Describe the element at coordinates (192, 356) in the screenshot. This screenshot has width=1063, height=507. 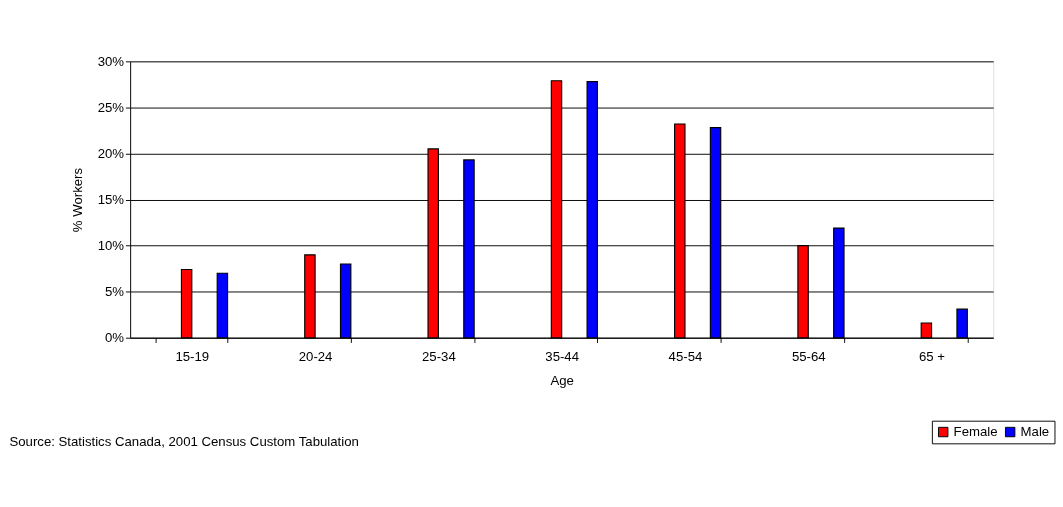
I see `x-tick-label: 15-19` at that location.